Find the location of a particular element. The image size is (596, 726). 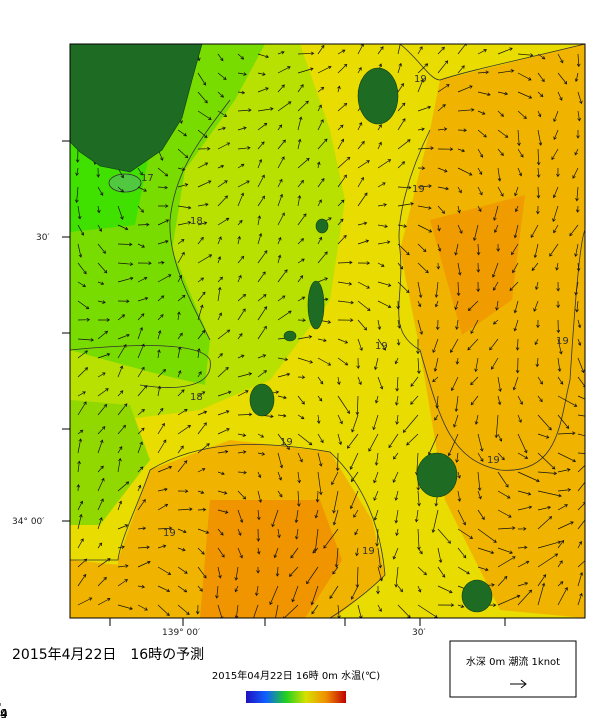

land-island is located at coordinates (477, 596).